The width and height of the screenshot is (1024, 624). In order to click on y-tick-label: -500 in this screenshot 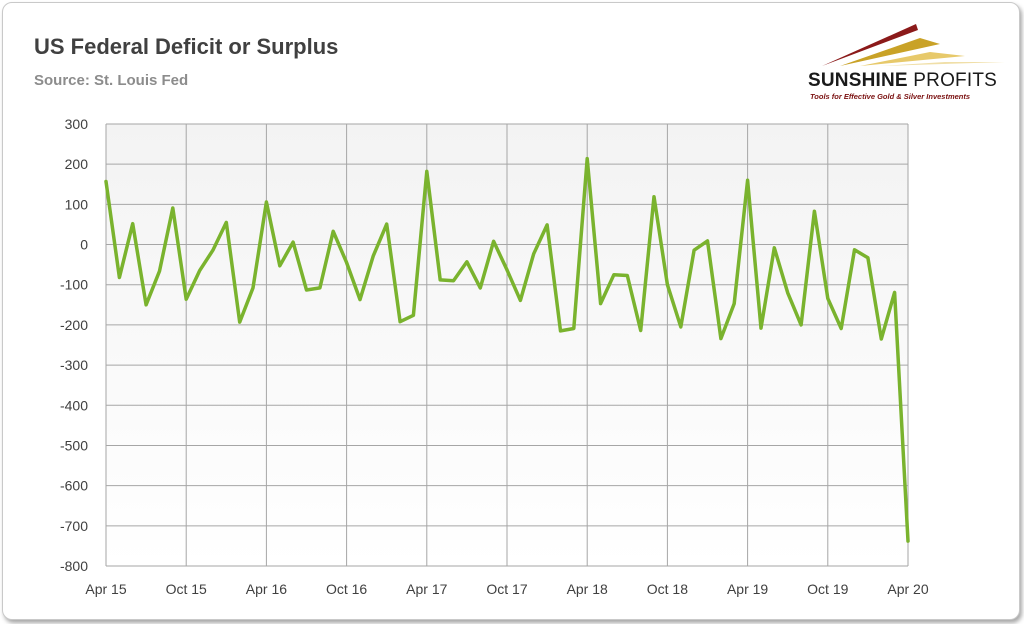, I will do `click(74, 445)`.